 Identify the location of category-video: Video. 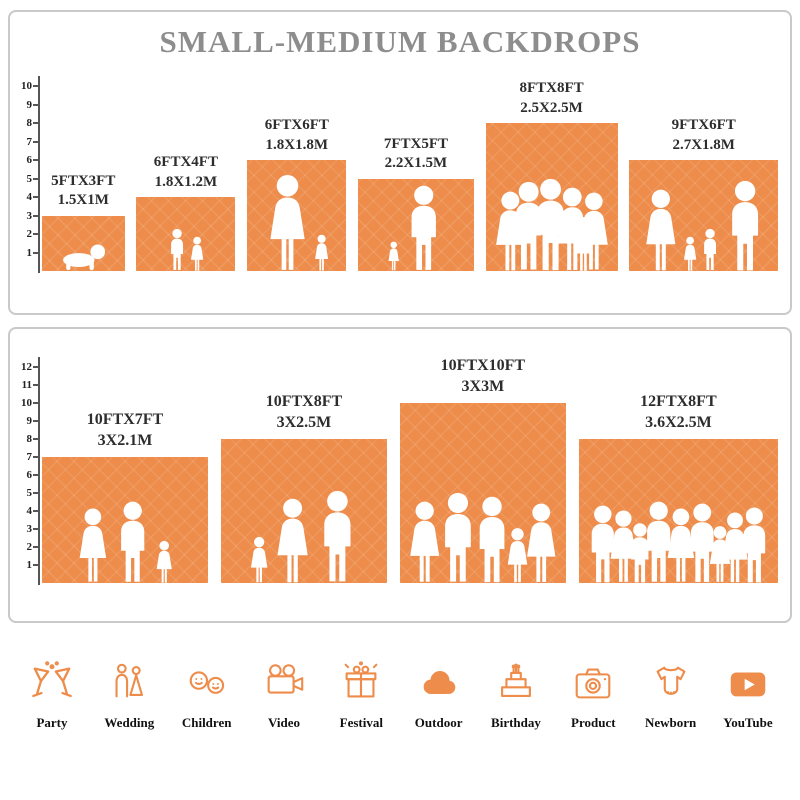
(284, 695).